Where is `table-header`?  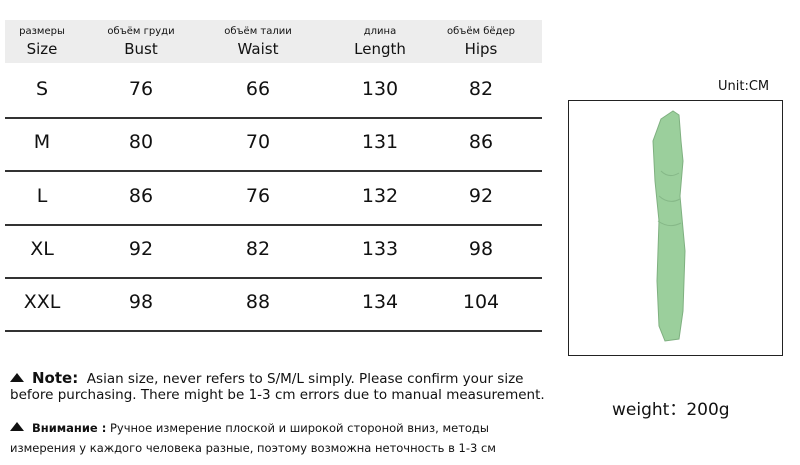 table-header is located at coordinates (273, 41).